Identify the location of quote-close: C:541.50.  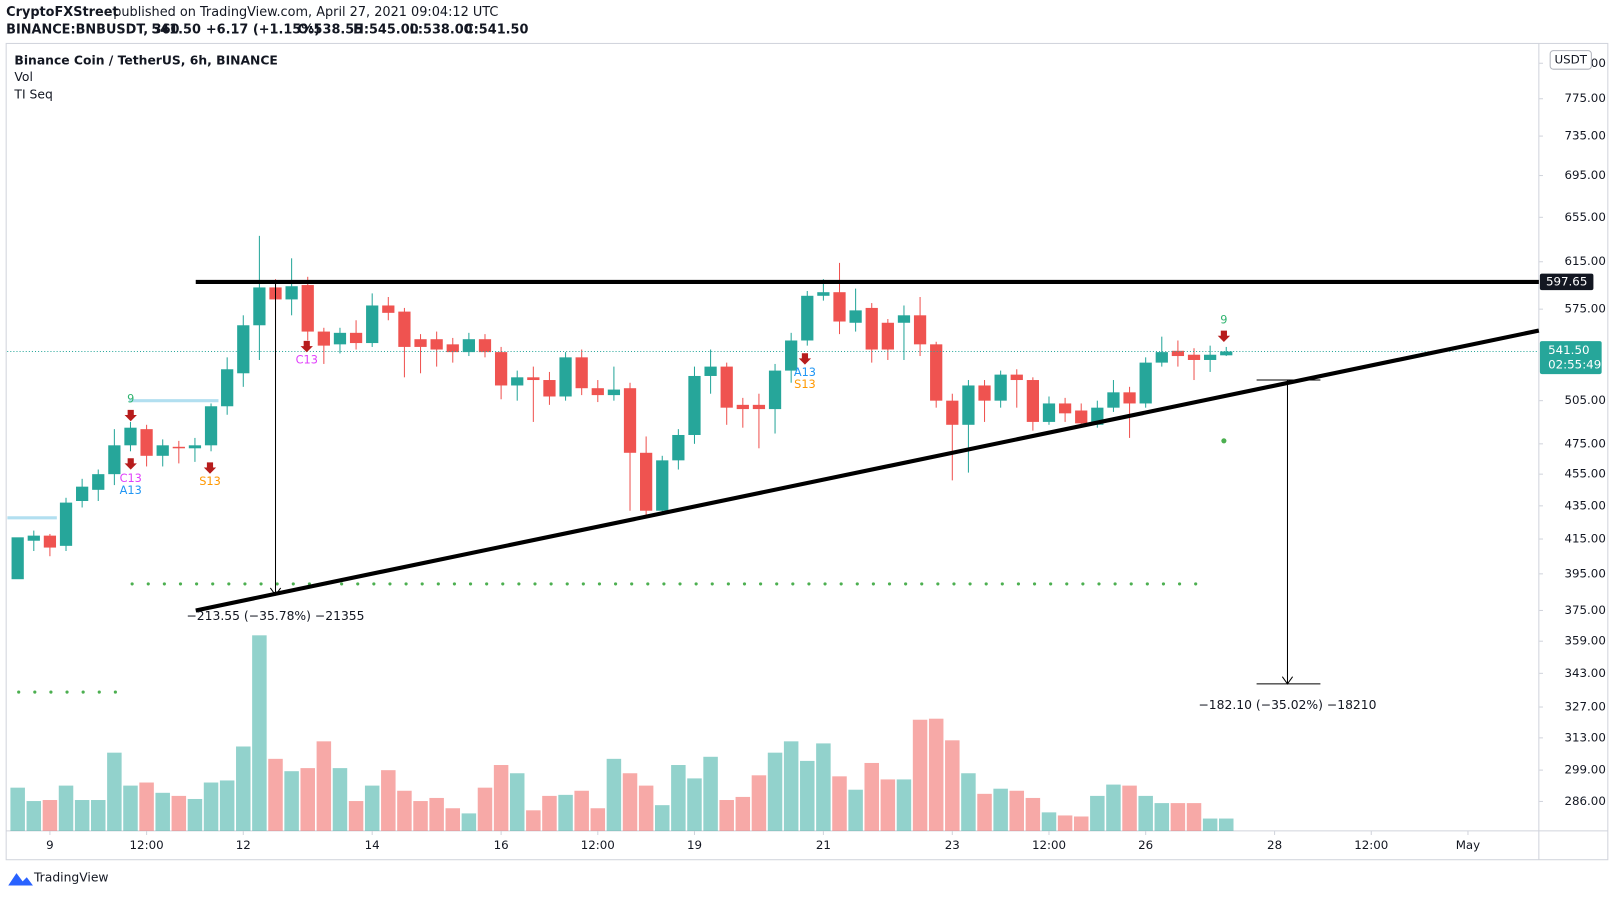
(496, 30).